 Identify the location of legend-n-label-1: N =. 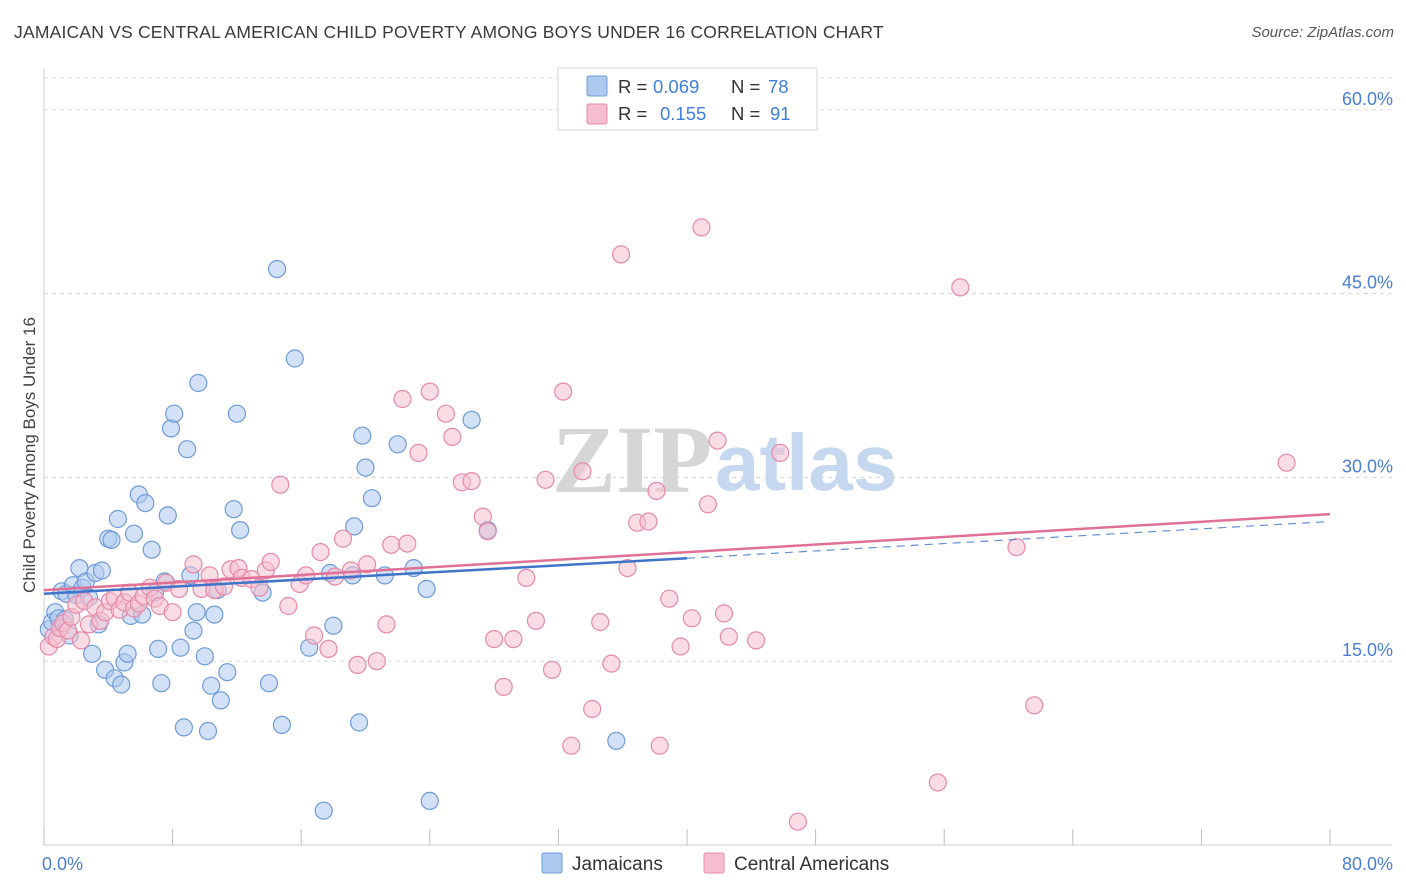
(745, 86).